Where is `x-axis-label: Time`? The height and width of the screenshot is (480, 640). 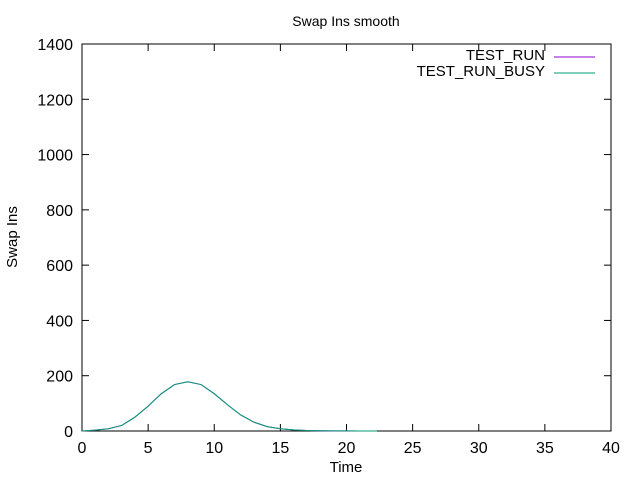 x-axis-label: Time is located at coordinates (346, 467).